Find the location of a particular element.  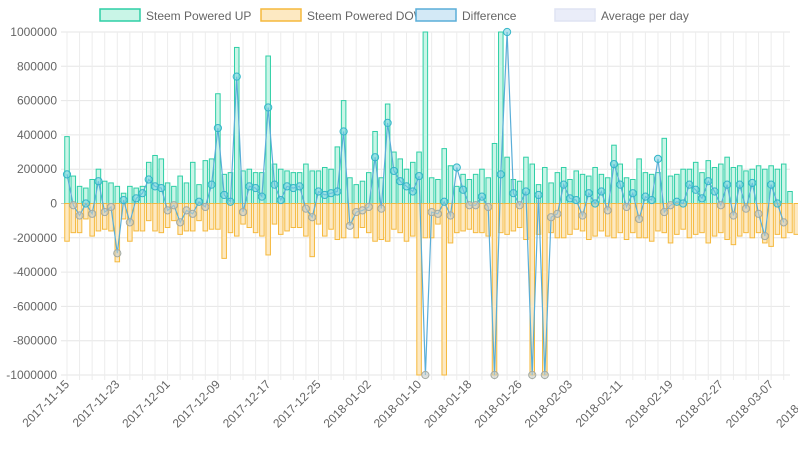

x-tick-label: 2018-02-03 is located at coordinates (549, 404).